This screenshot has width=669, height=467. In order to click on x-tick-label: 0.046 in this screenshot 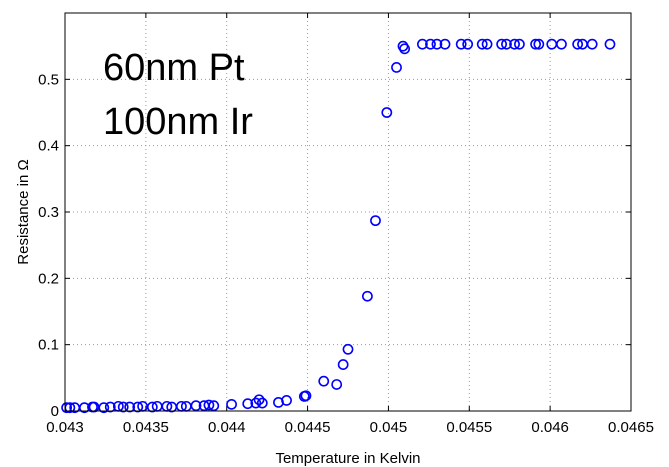, I will do `click(550, 427)`.